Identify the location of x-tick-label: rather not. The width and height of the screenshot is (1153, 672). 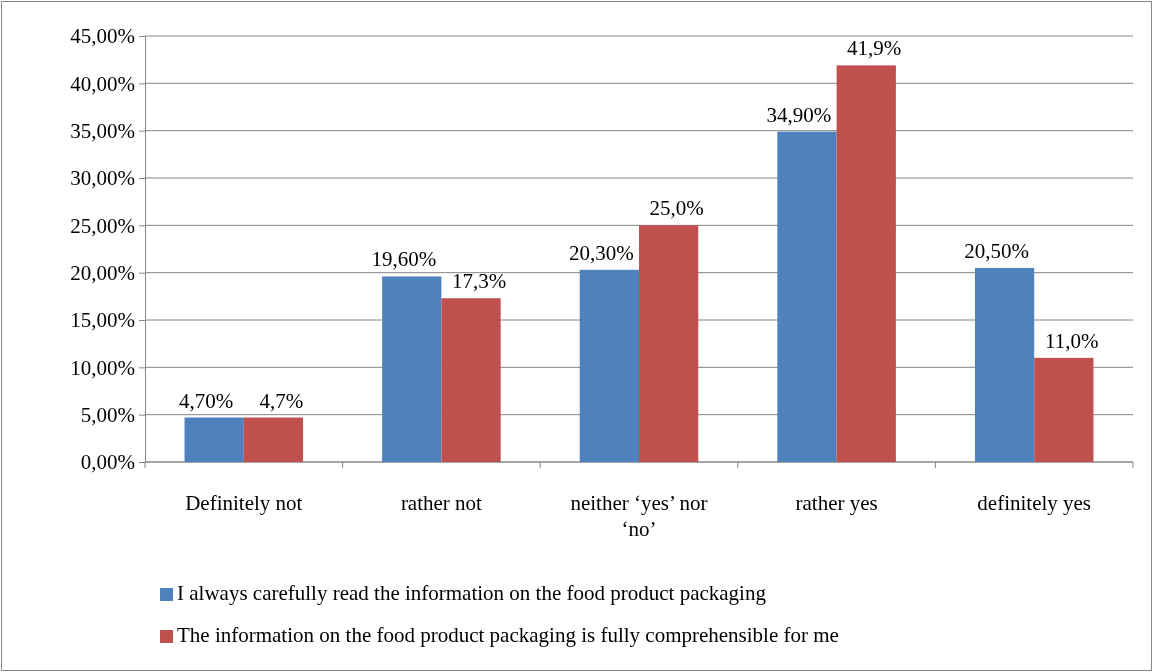
(441, 503).